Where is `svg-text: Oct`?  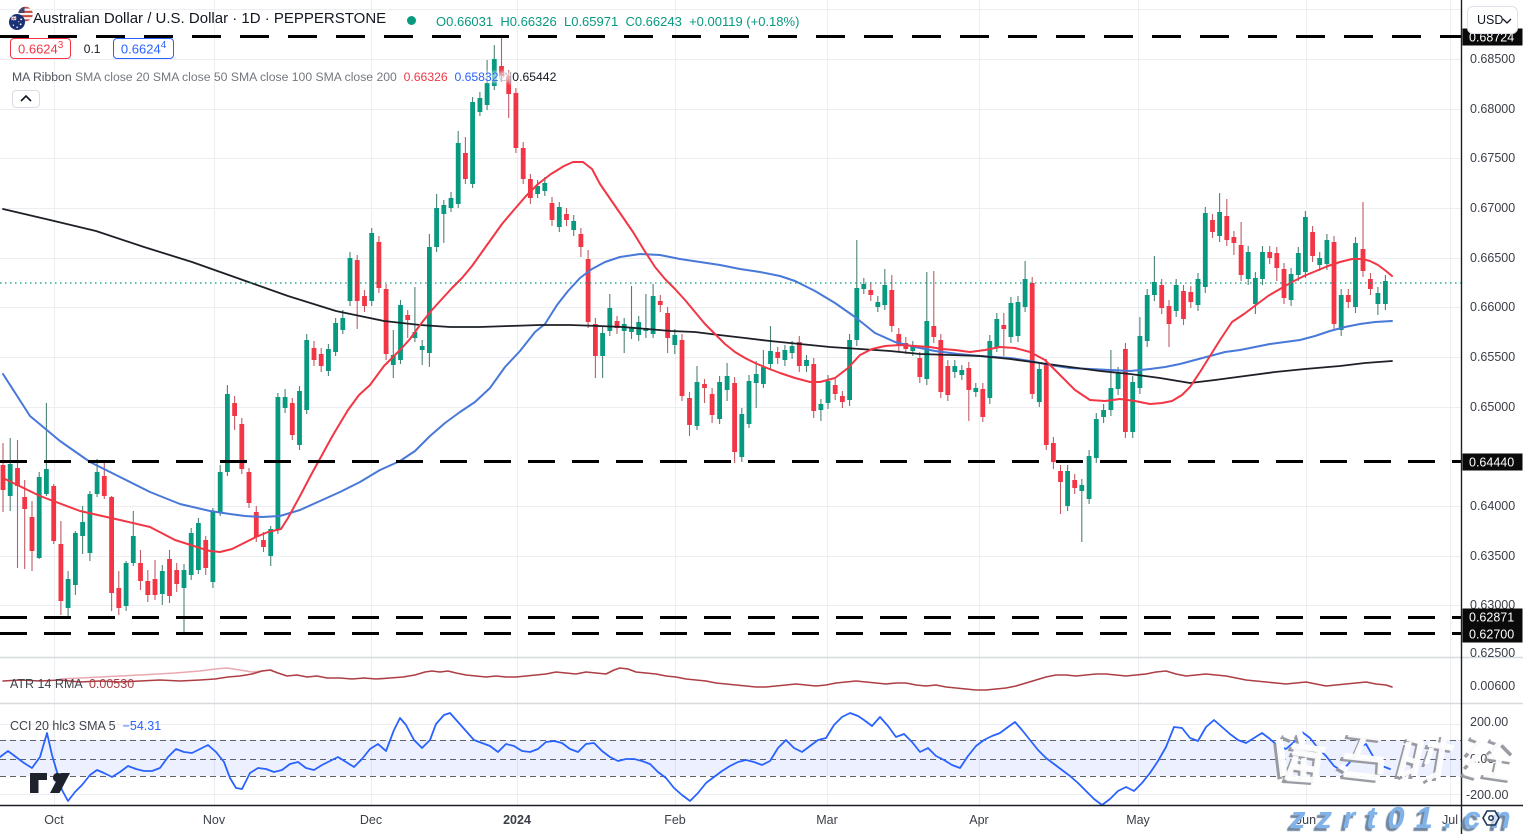
svg-text: Oct is located at coordinates (54, 820).